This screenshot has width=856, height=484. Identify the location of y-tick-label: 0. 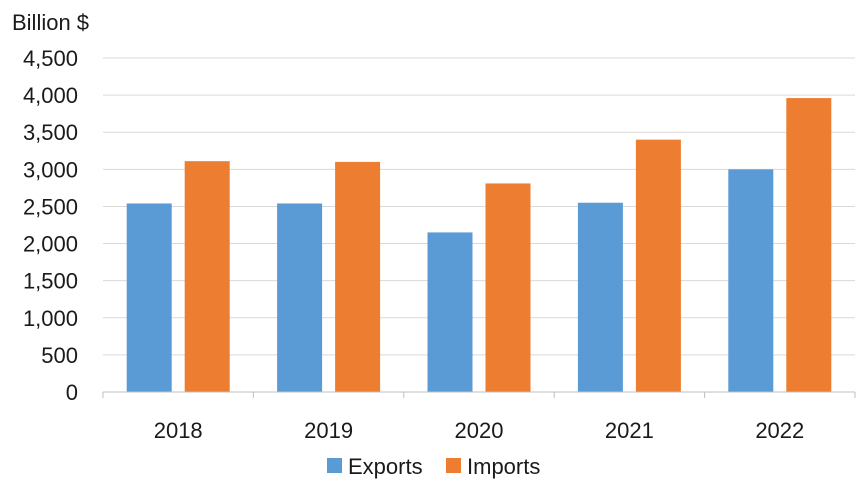
(72, 392).